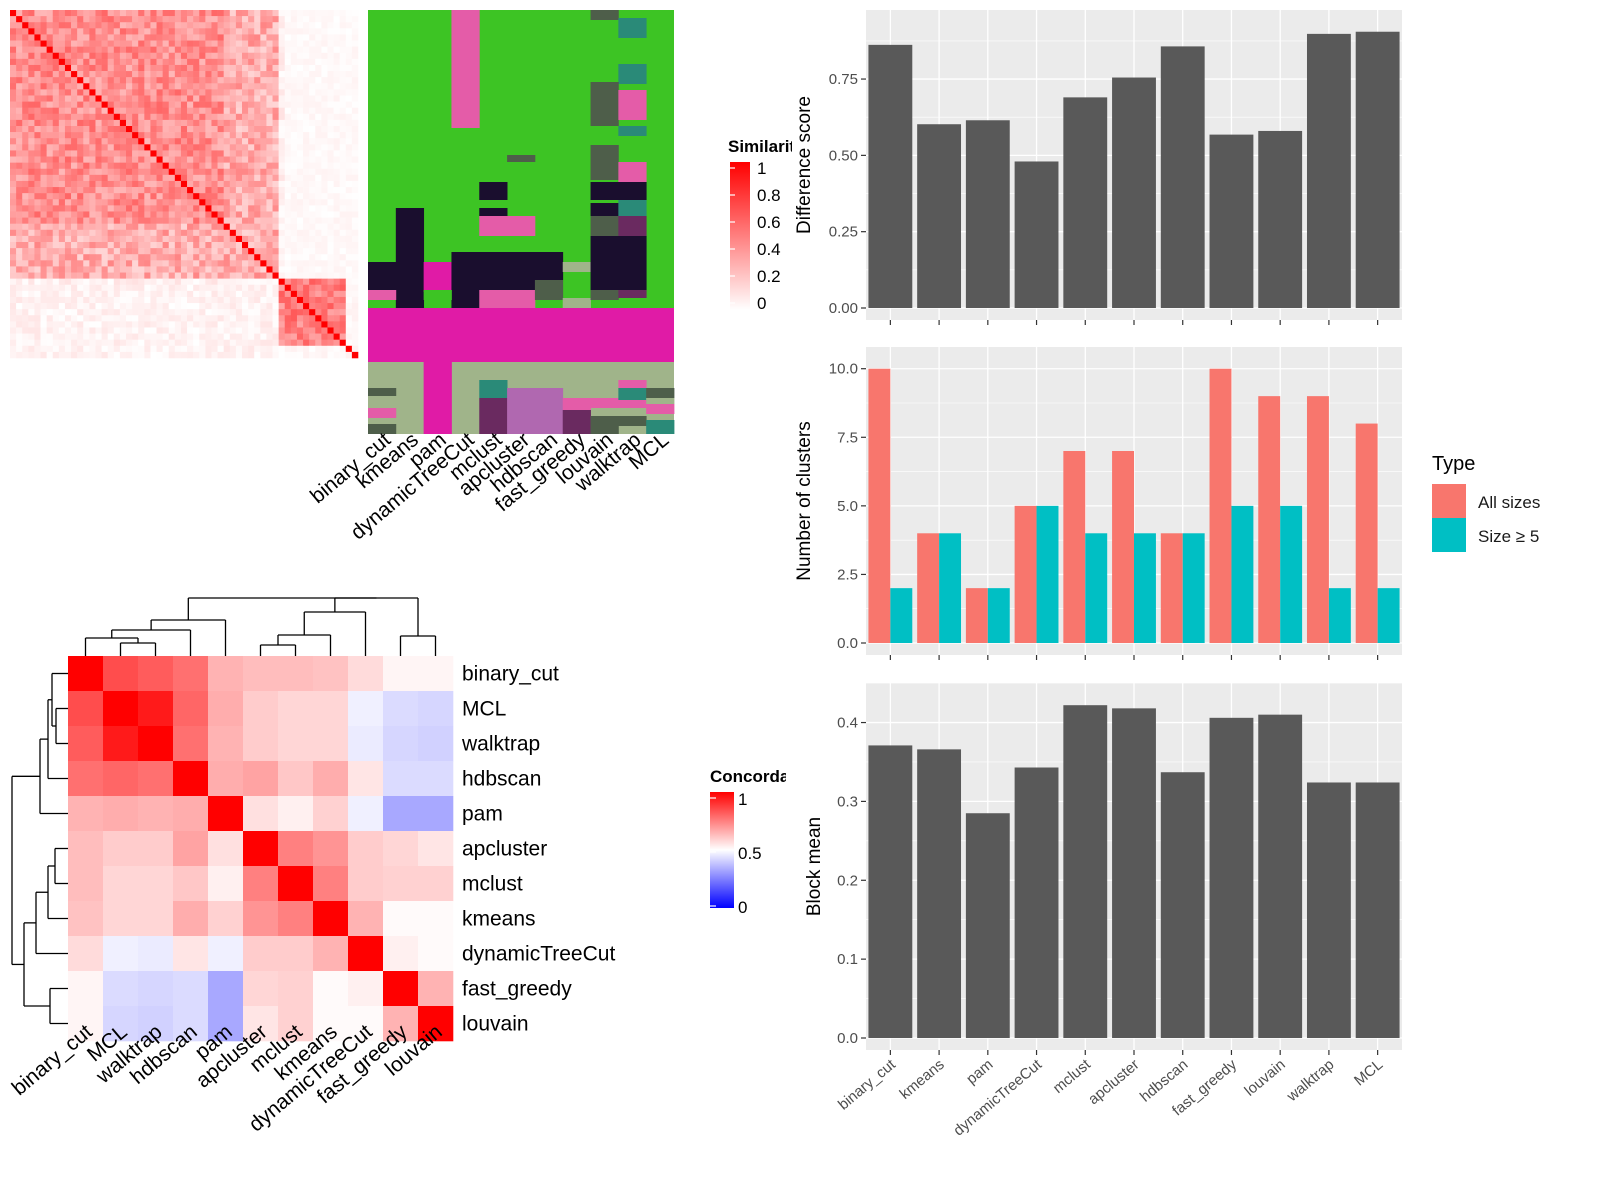 Image resolution: width=1600 pixels, height=1200 pixels. What do you see at coordinates (890, 176) in the screenshot?
I see `bar-binary_cut` at bounding box center [890, 176].